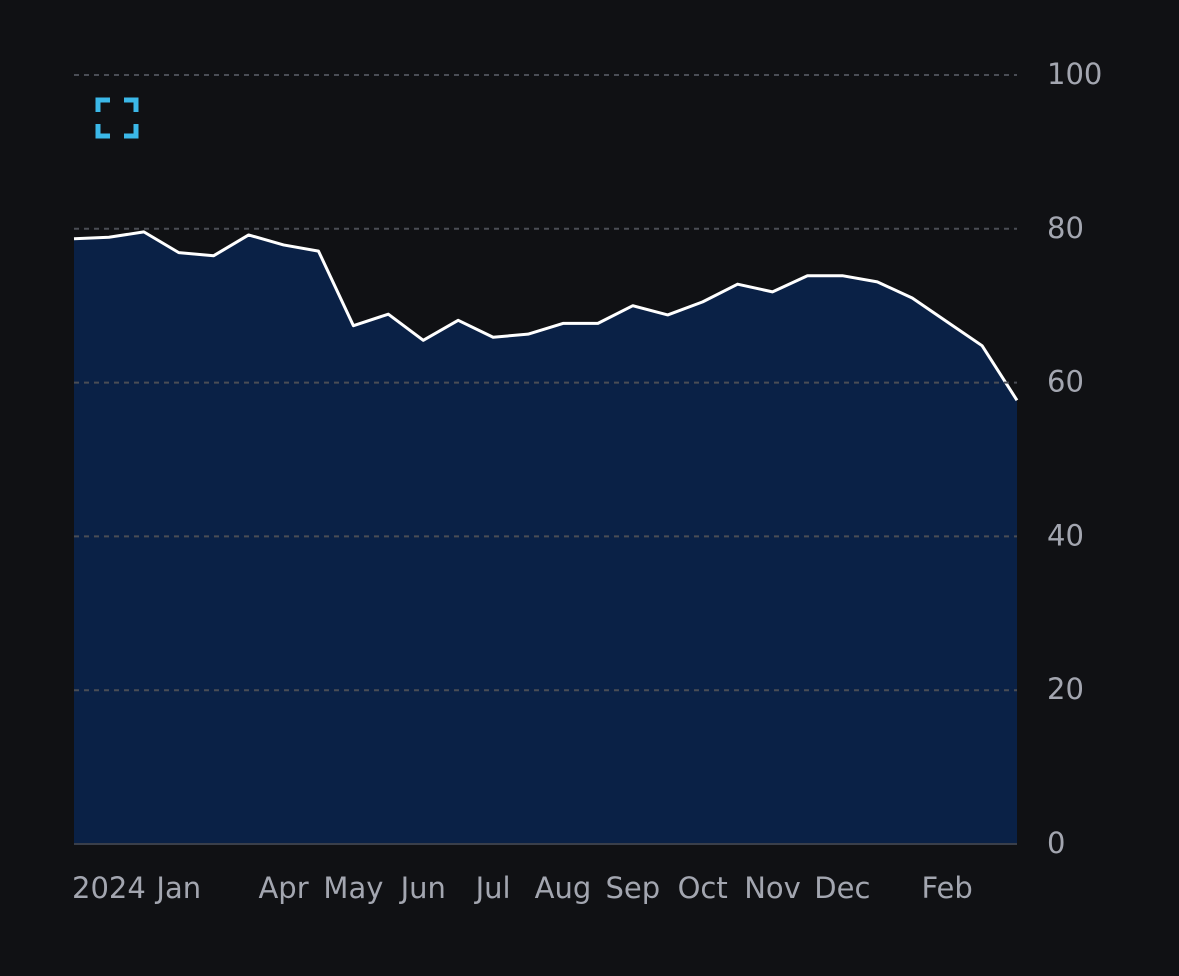 The image size is (1179, 976). What do you see at coordinates (1065, 382) in the screenshot?
I see `y-tick-label: 60` at bounding box center [1065, 382].